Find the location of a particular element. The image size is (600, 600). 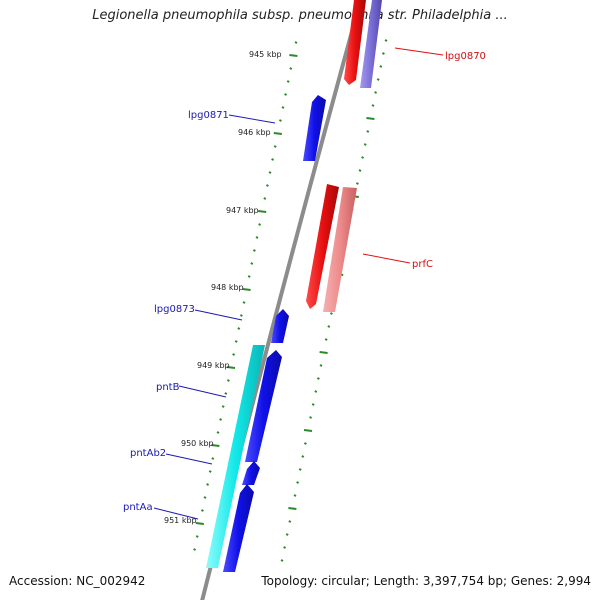

gene-prfC-product is located at coordinates (340, 249).